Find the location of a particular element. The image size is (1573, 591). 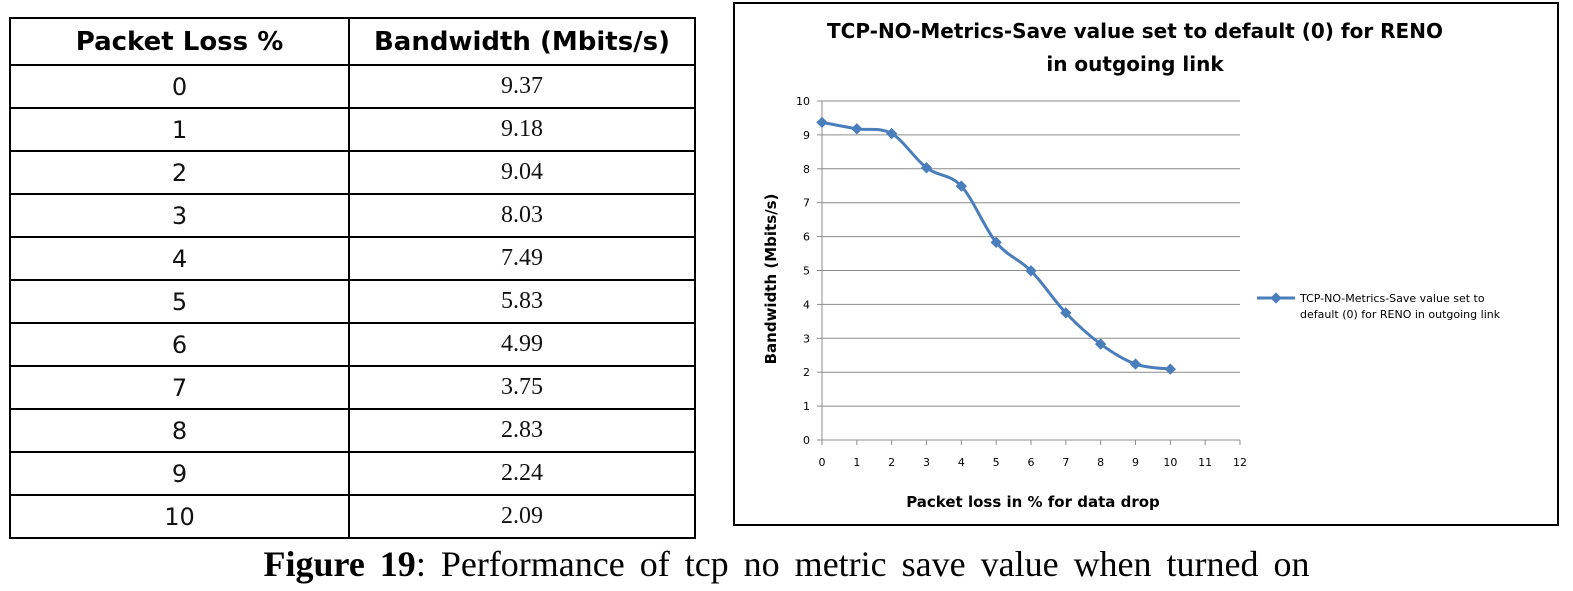

table-row: 9 2.24 is located at coordinates (352, 473).